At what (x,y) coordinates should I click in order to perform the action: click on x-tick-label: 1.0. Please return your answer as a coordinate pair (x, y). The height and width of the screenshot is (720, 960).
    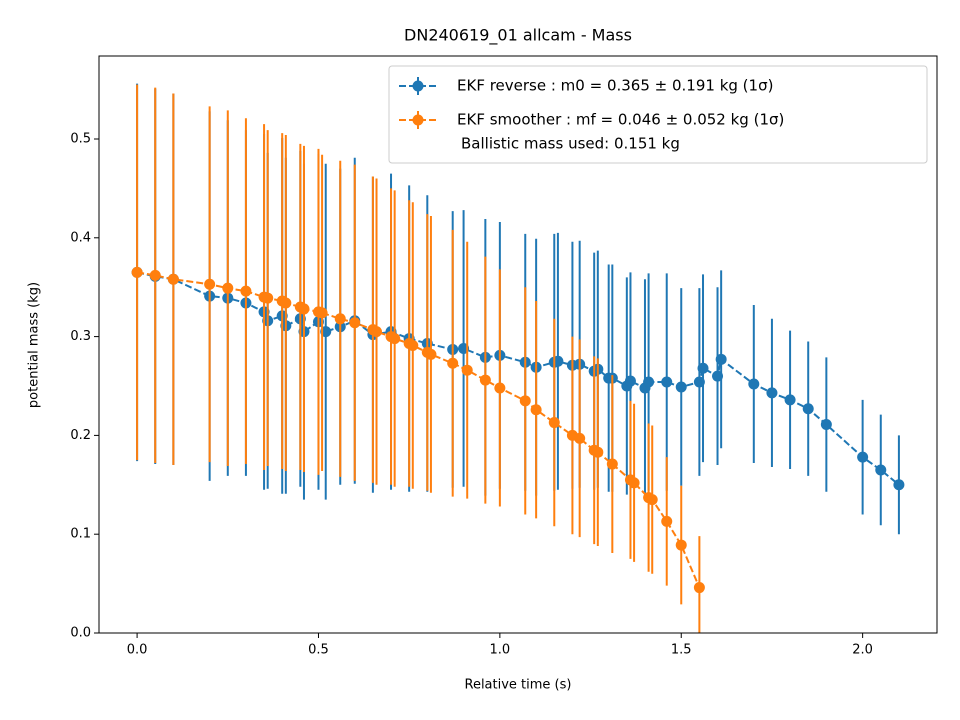
    Looking at the image, I should click on (500, 650).